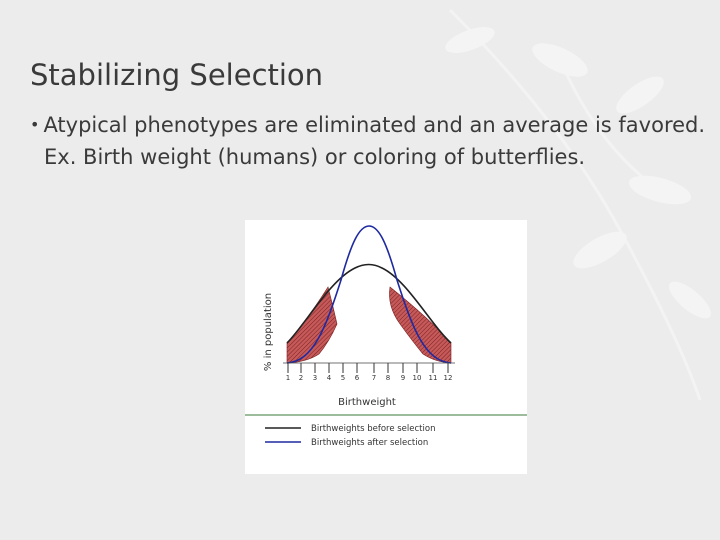 The height and width of the screenshot is (540, 720). What do you see at coordinates (367, 402) in the screenshot?
I see `x-axis-label: Birthweight` at bounding box center [367, 402].